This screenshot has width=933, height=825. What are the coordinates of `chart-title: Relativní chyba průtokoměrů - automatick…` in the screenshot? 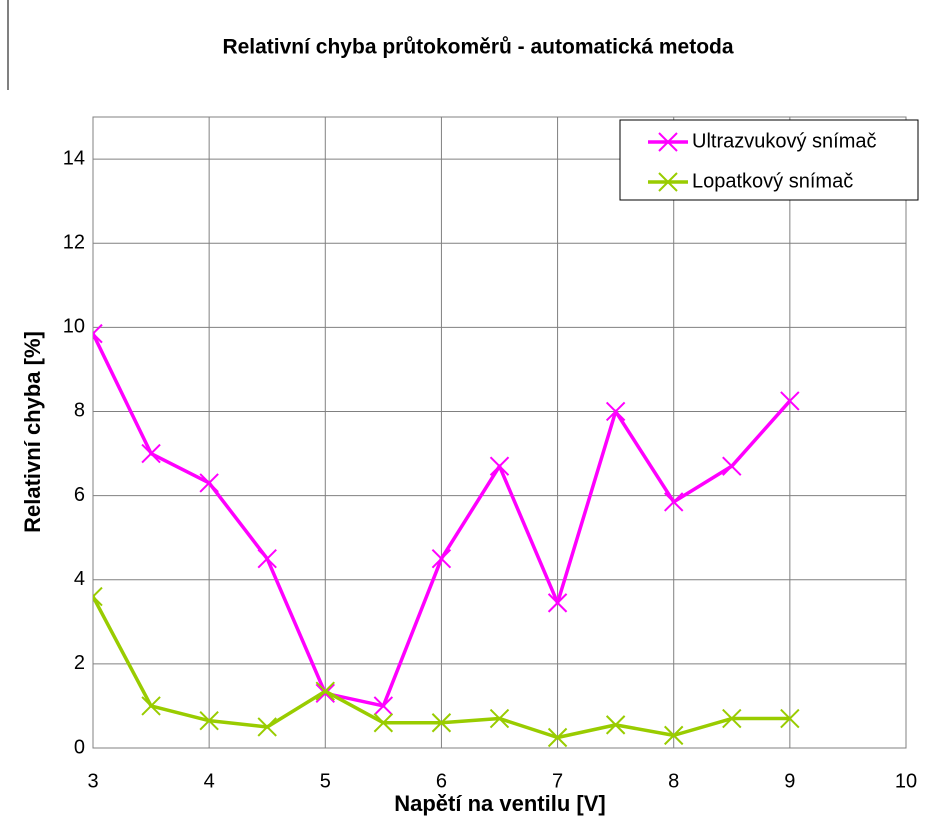 It's located at (477, 47).